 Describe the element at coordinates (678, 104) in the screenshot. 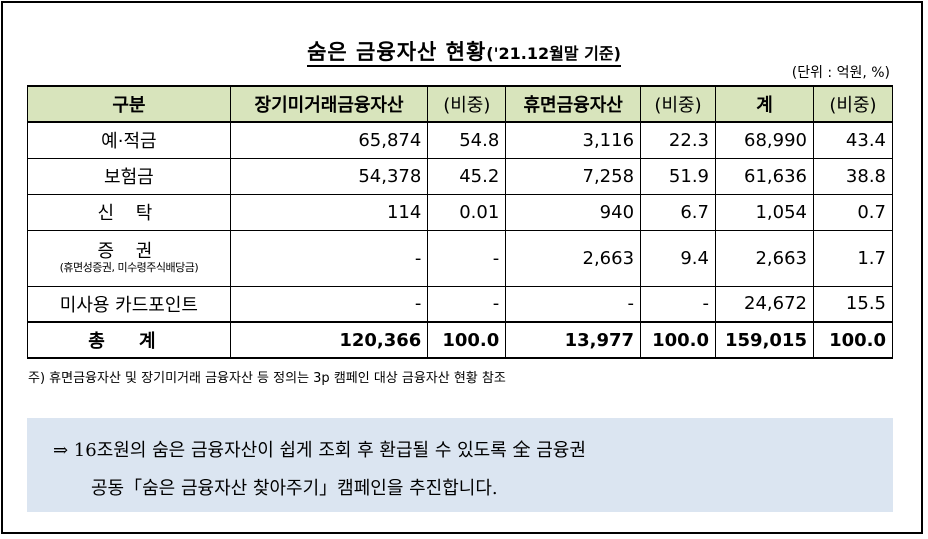

I see `header-ratio-2: (비중)` at that location.